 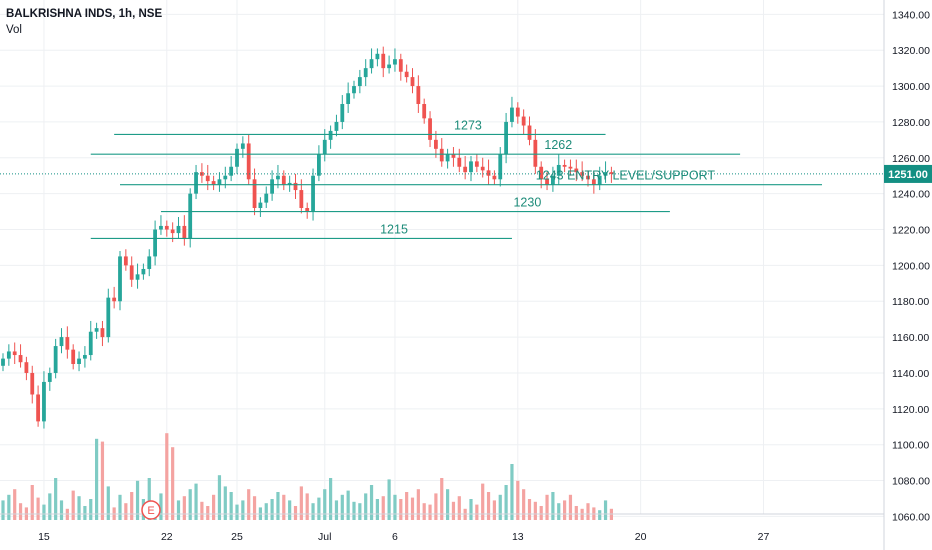 I want to click on event-markers: E, so click(x=151, y=510).